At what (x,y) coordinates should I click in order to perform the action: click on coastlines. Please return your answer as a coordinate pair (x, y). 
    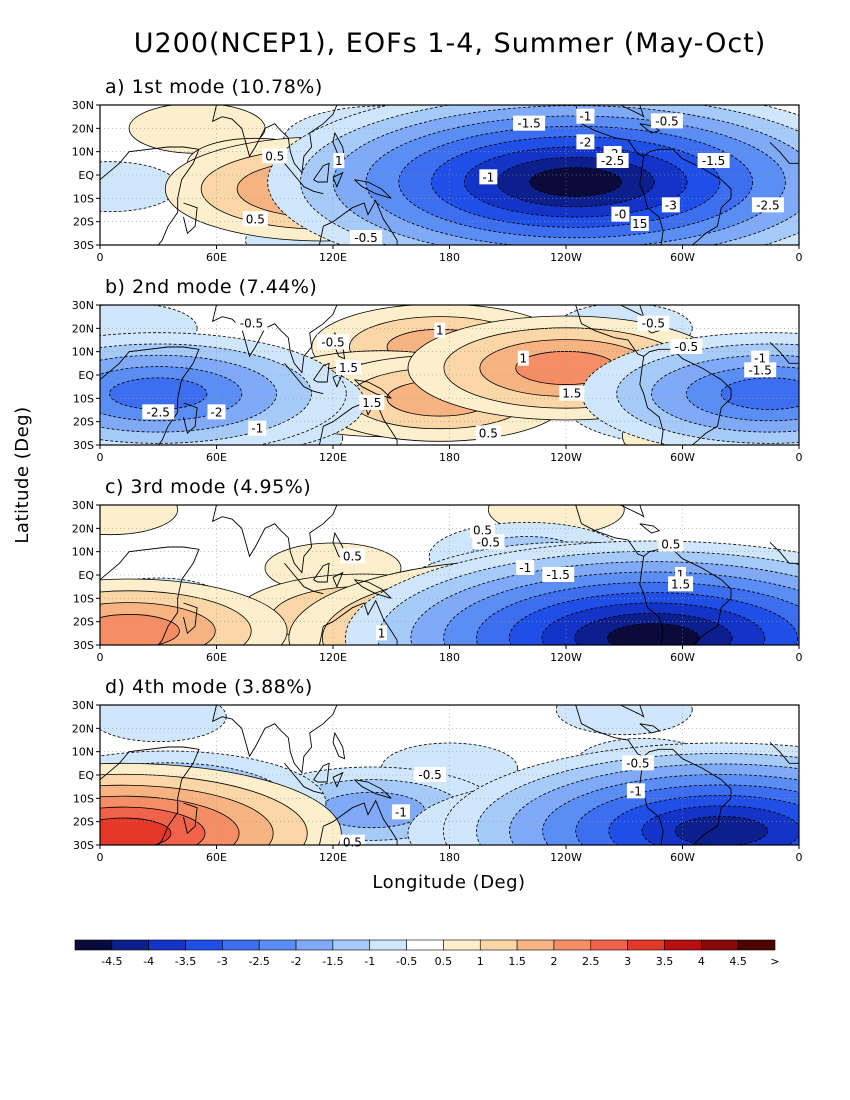
    Looking at the image, I should click on (449, 175).